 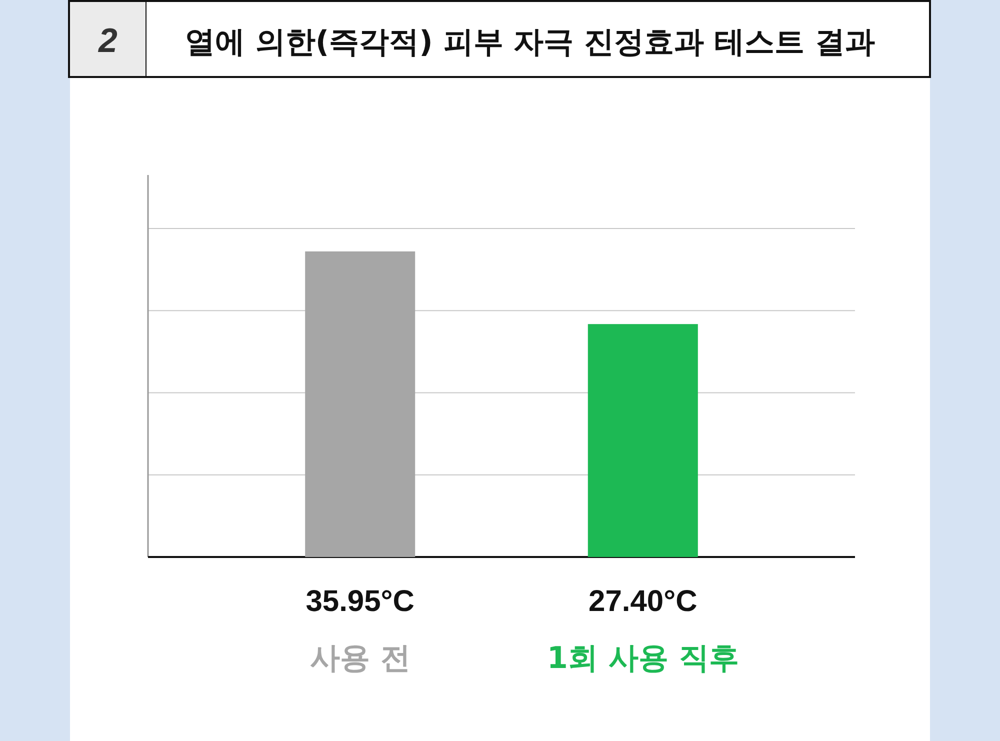 What do you see at coordinates (108, 41) in the screenshot?
I see `text: 2` at bounding box center [108, 41].